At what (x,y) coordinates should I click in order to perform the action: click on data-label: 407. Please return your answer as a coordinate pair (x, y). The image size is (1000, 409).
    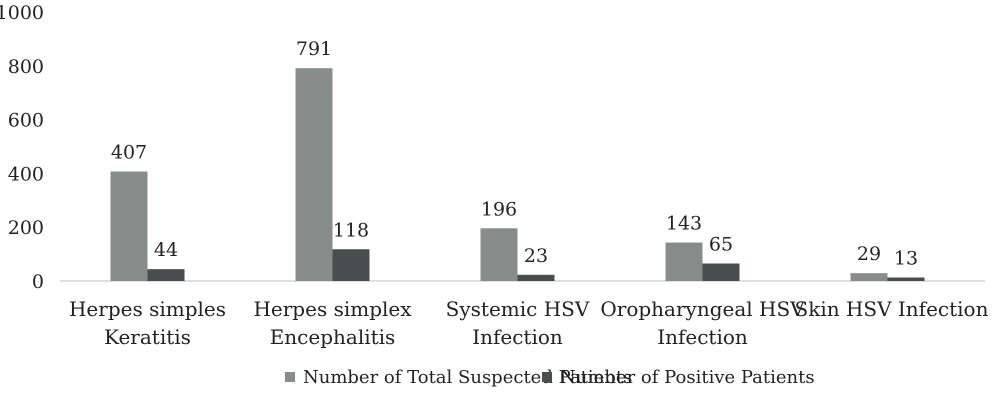
    Looking at the image, I should click on (129, 153).